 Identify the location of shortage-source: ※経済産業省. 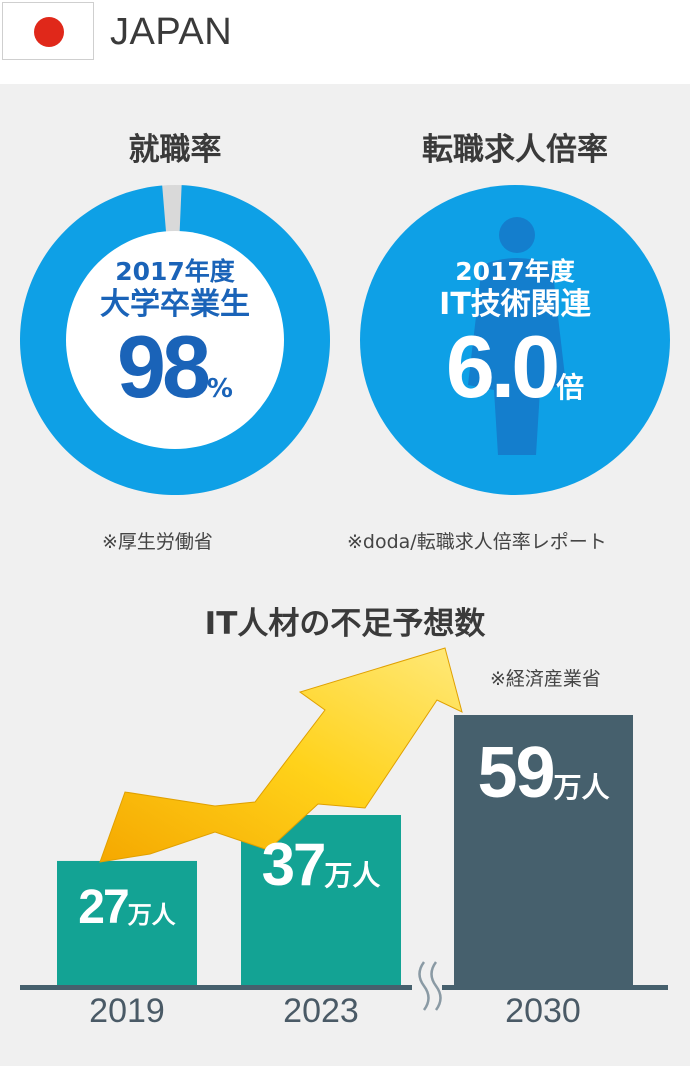
(545, 679).